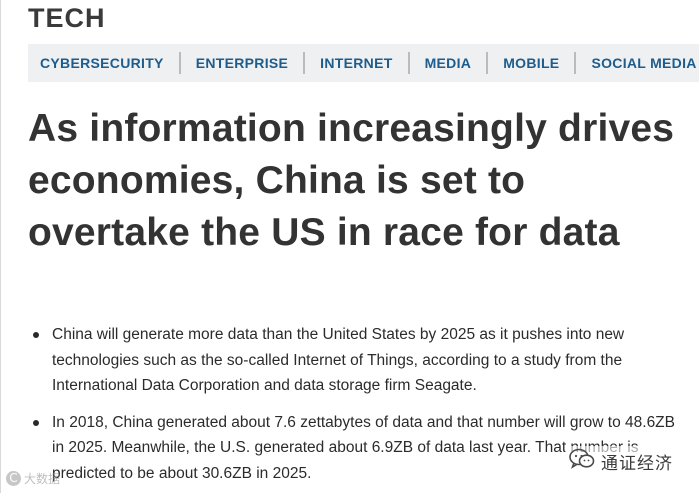  What do you see at coordinates (67, 18) in the screenshot?
I see `section-label: TECH` at bounding box center [67, 18].